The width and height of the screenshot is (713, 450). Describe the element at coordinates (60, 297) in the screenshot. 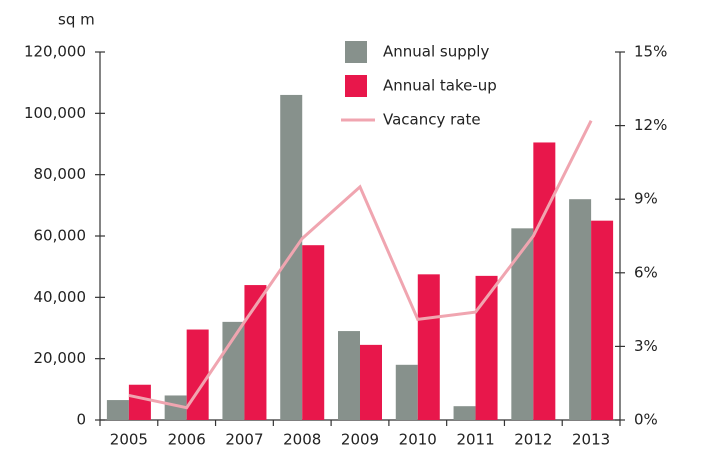

I see `y-tick-label: 40,000` at that location.